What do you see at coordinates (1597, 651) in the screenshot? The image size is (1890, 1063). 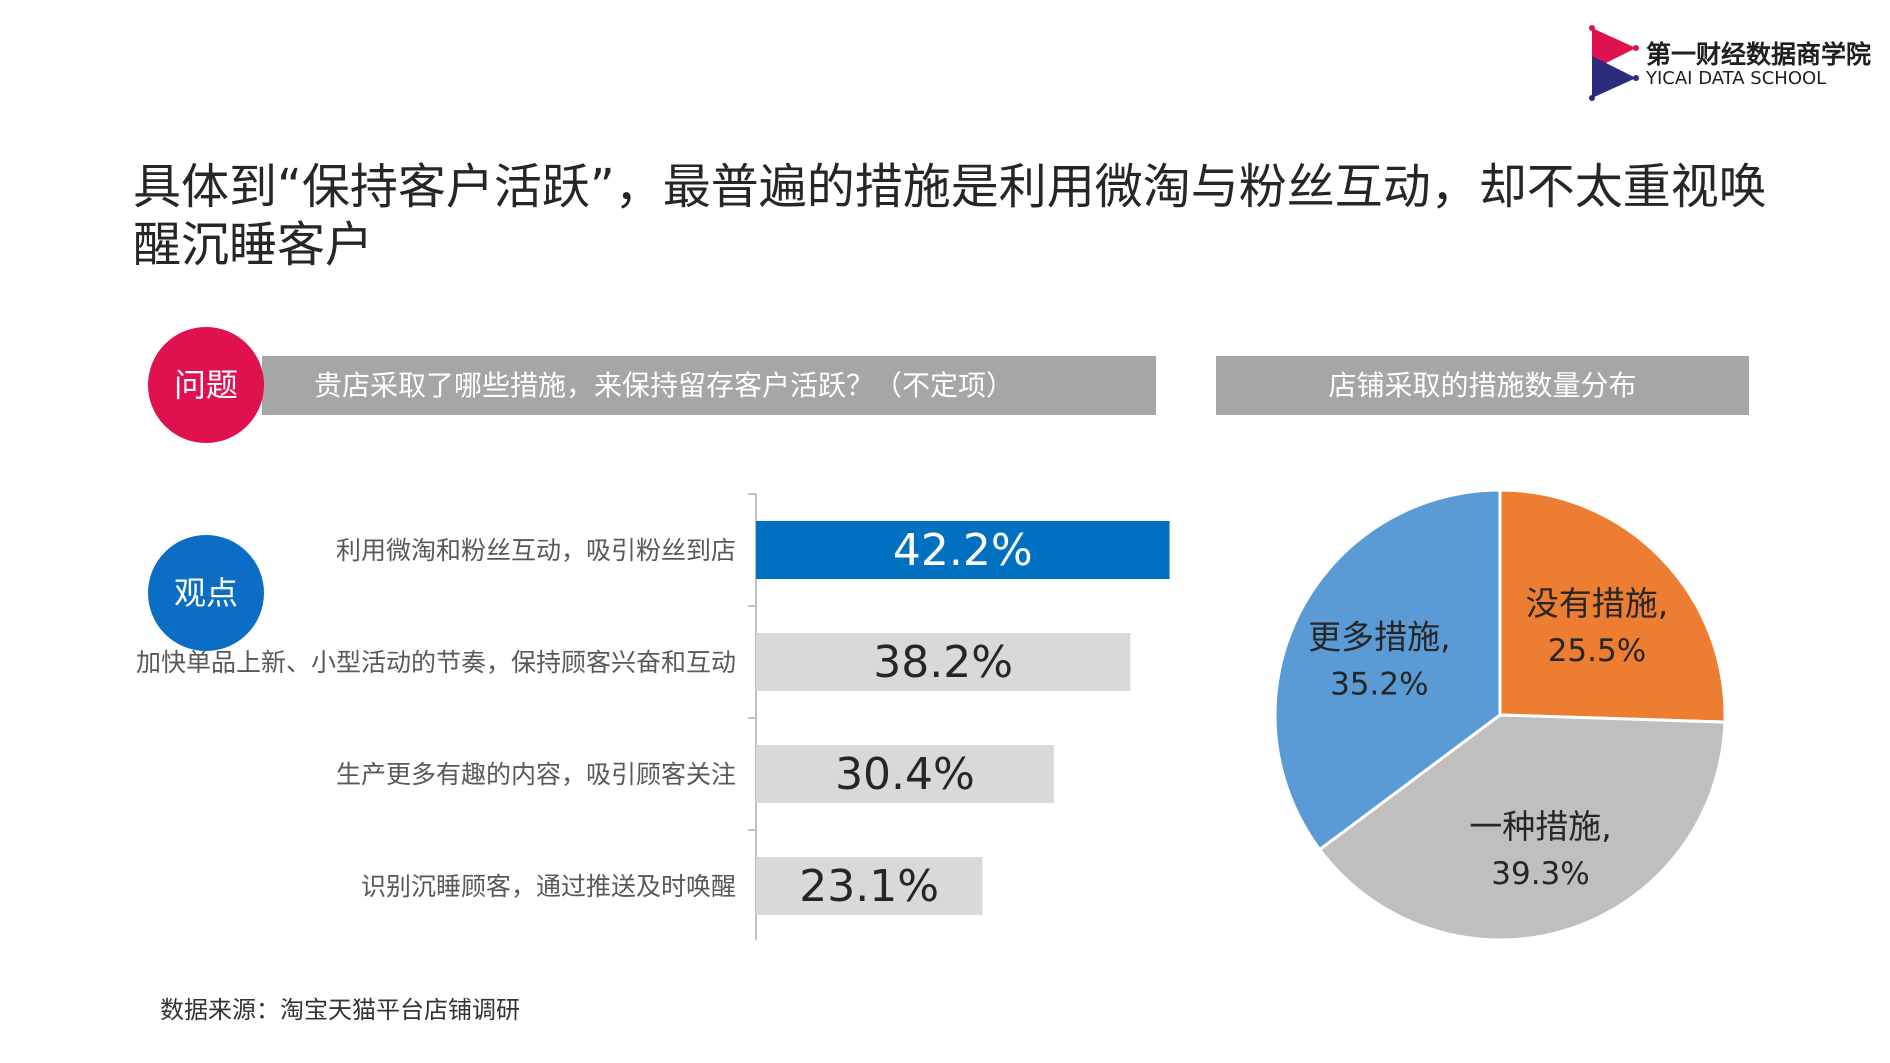 I see `pie-slice-value: 25.5%` at bounding box center [1597, 651].